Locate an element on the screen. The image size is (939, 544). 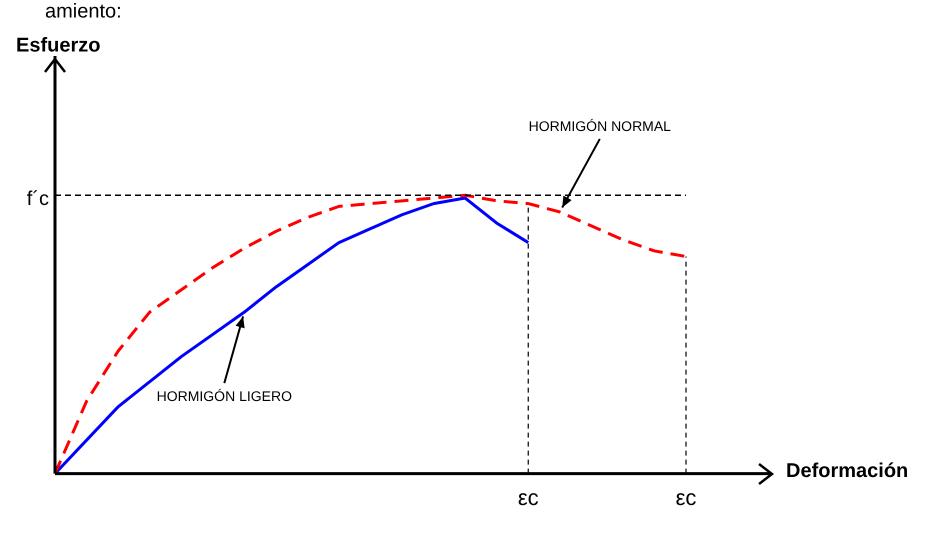
series-label: HORMIGÓN LIGERO is located at coordinates (224, 396).